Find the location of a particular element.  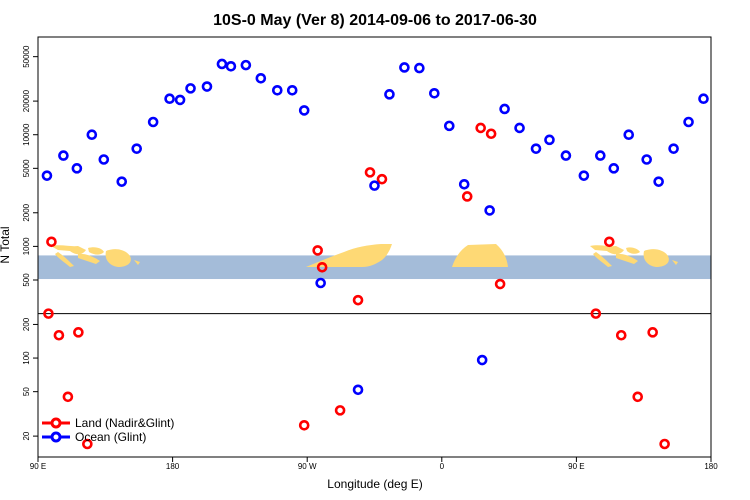

x-tick-label: 0 is located at coordinates (442, 466).